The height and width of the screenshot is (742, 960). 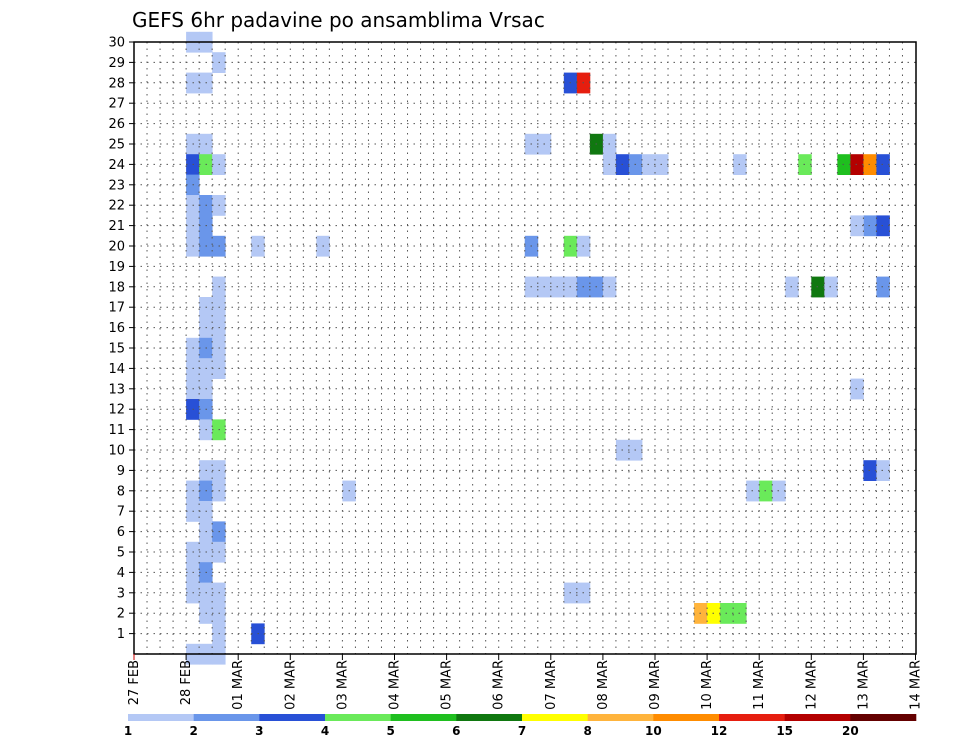 I want to click on y-tick-label: 27, so click(x=116, y=104).